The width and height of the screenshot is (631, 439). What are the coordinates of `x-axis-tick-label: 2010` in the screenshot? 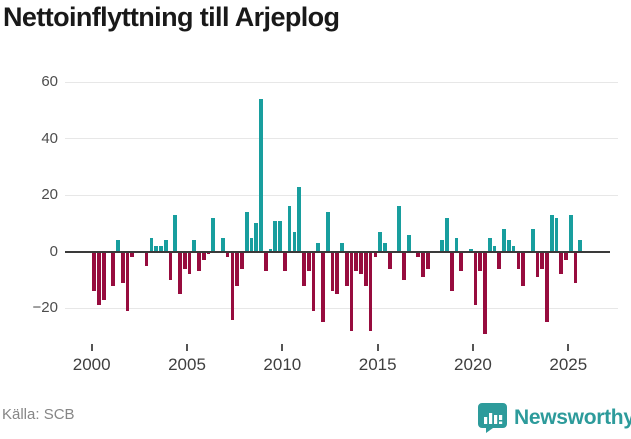 It's located at (282, 364).